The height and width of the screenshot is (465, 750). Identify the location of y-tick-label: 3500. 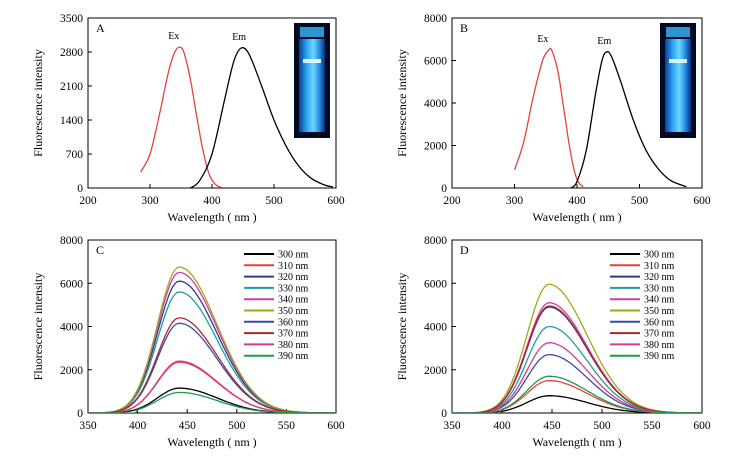
(71, 19).